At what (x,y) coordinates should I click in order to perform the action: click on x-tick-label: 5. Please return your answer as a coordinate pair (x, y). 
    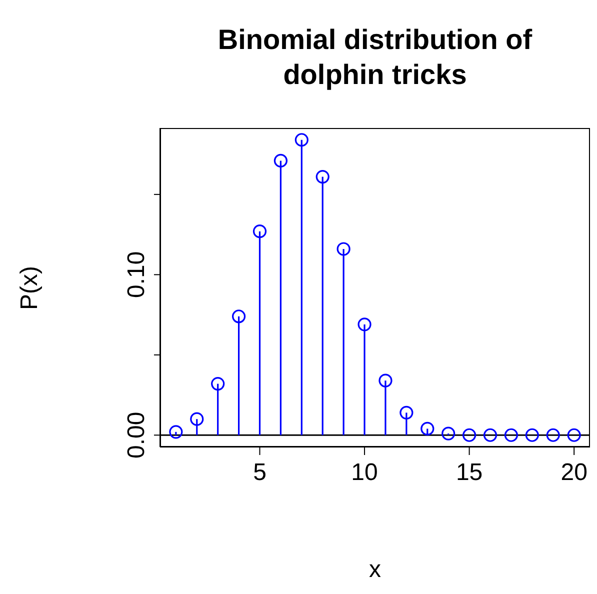
    Looking at the image, I should click on (259, 472).